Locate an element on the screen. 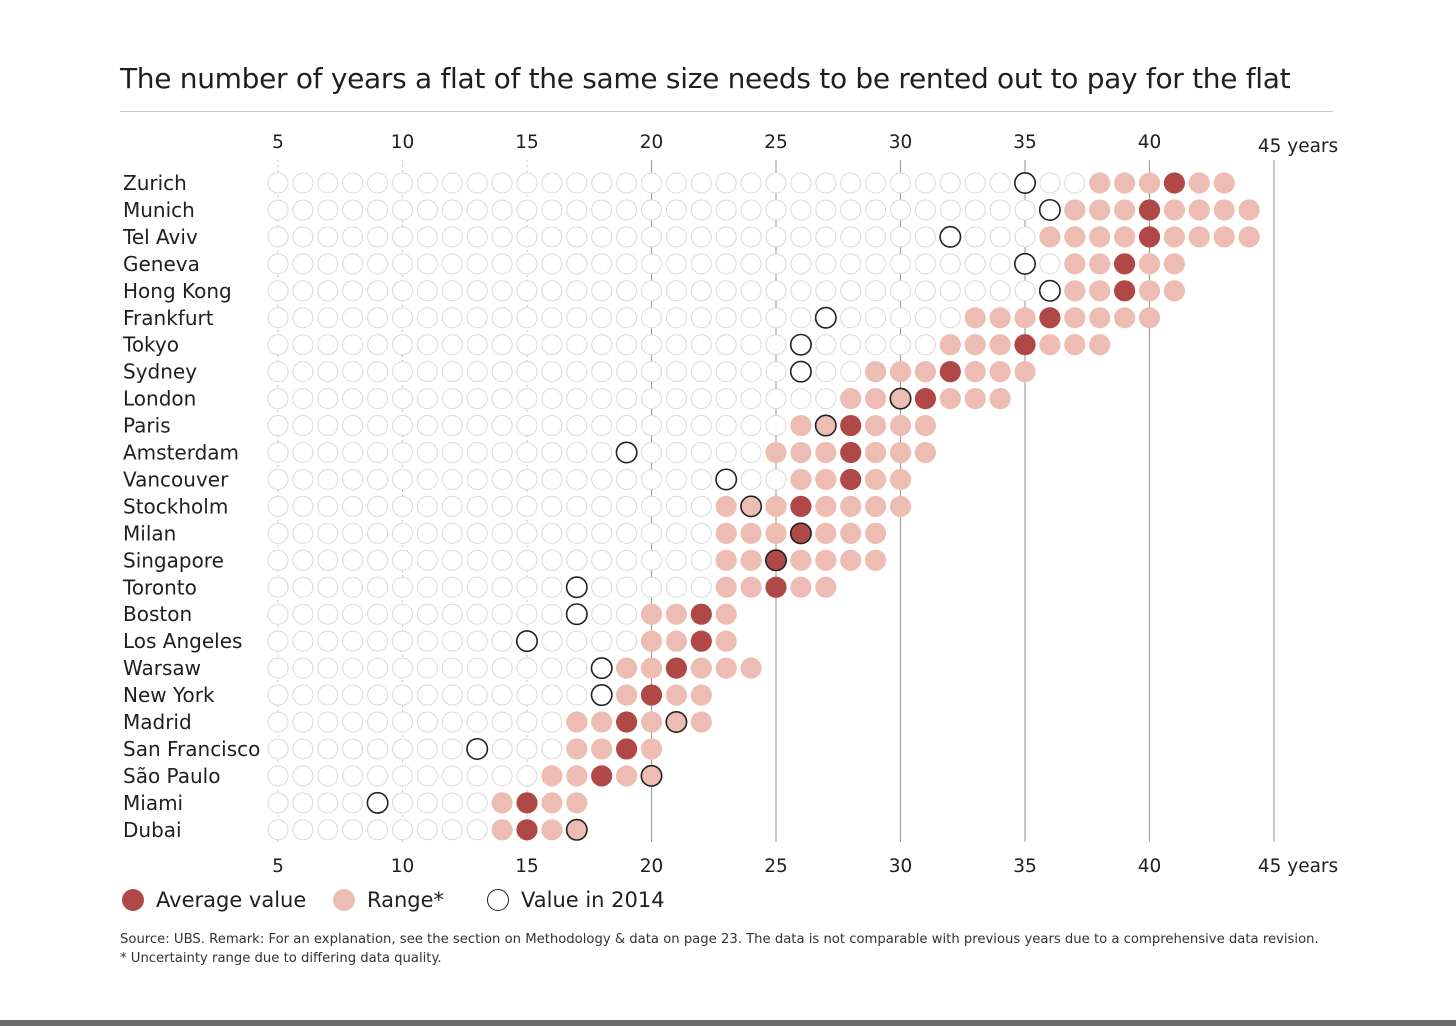 Image resolution: width=1456 pixels, height=1026 pixels. tick-label-top-30: 30 is located at coordinates (901, 142).